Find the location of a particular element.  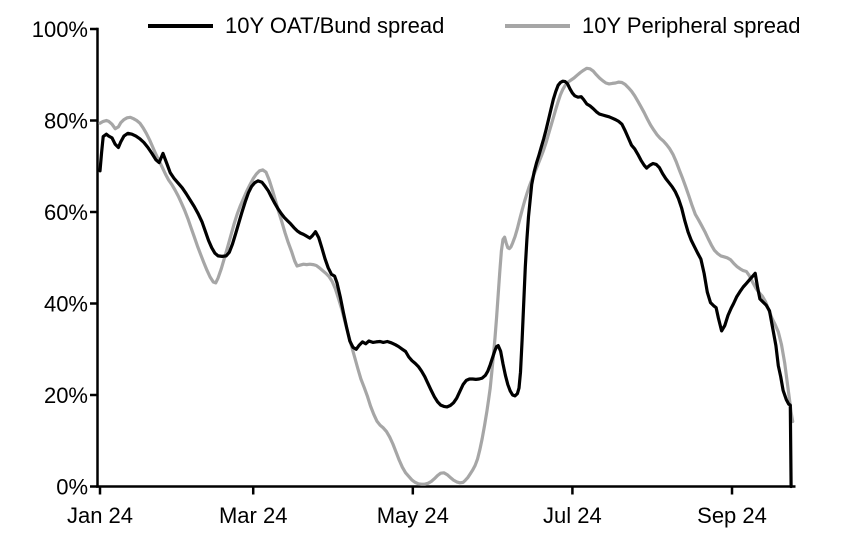

legend-item-peripheral: 10Y Peripheral spread is located at coordinates (653, 26).